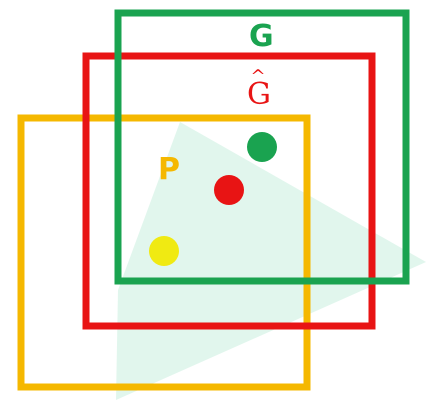  I want to click on predicted-point, so click(229, 190).